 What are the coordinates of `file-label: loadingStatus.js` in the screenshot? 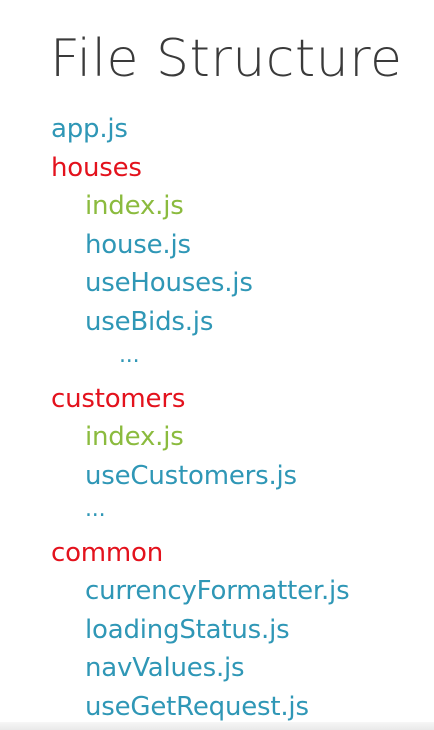 It's located at (187, 629).